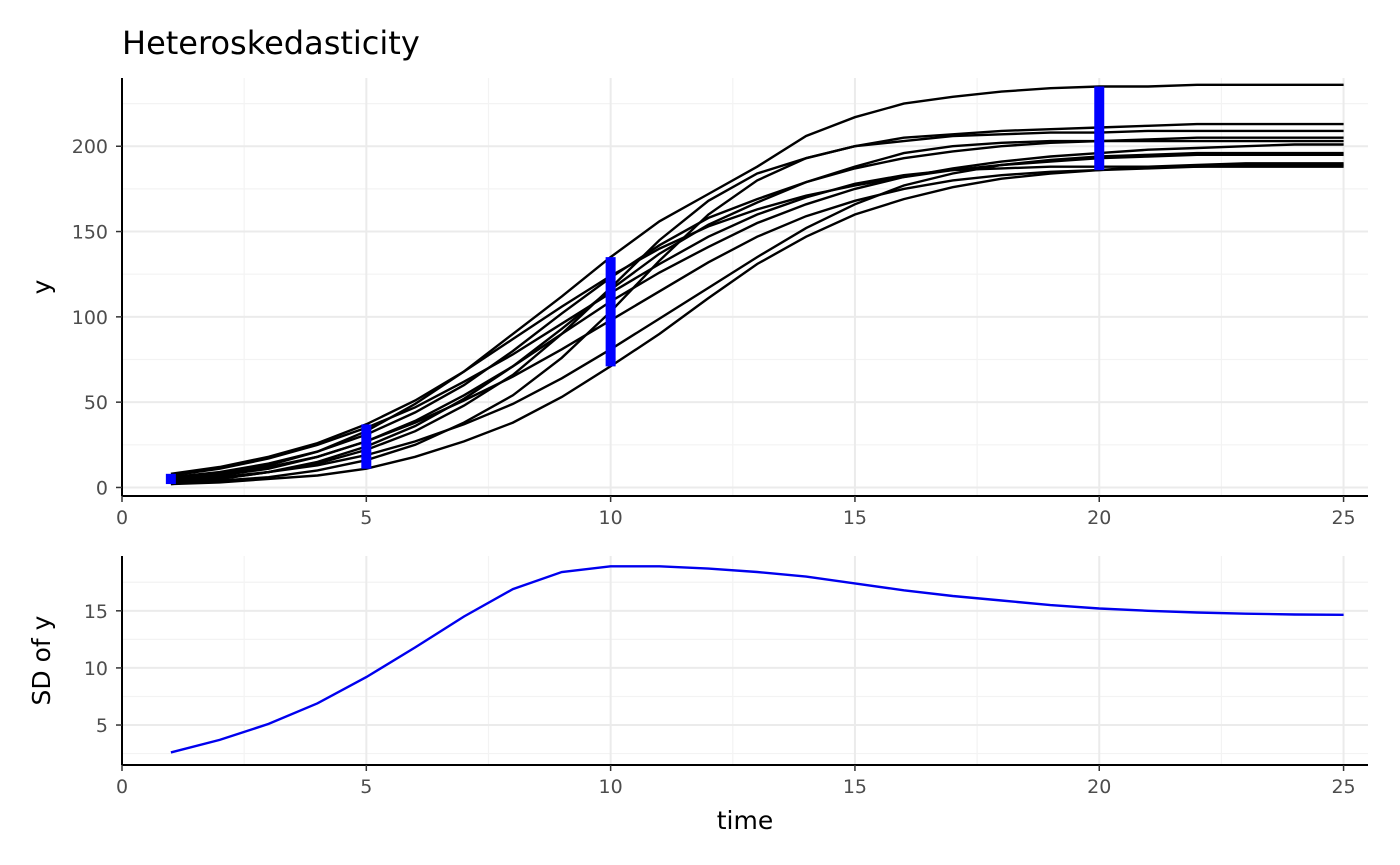 The width and height of the screenshot is (1400, 865). What do you see at coordinates (96, 669) in the screenshot?
I see `y-tick-label: 10` at bounding box center [96, 669].